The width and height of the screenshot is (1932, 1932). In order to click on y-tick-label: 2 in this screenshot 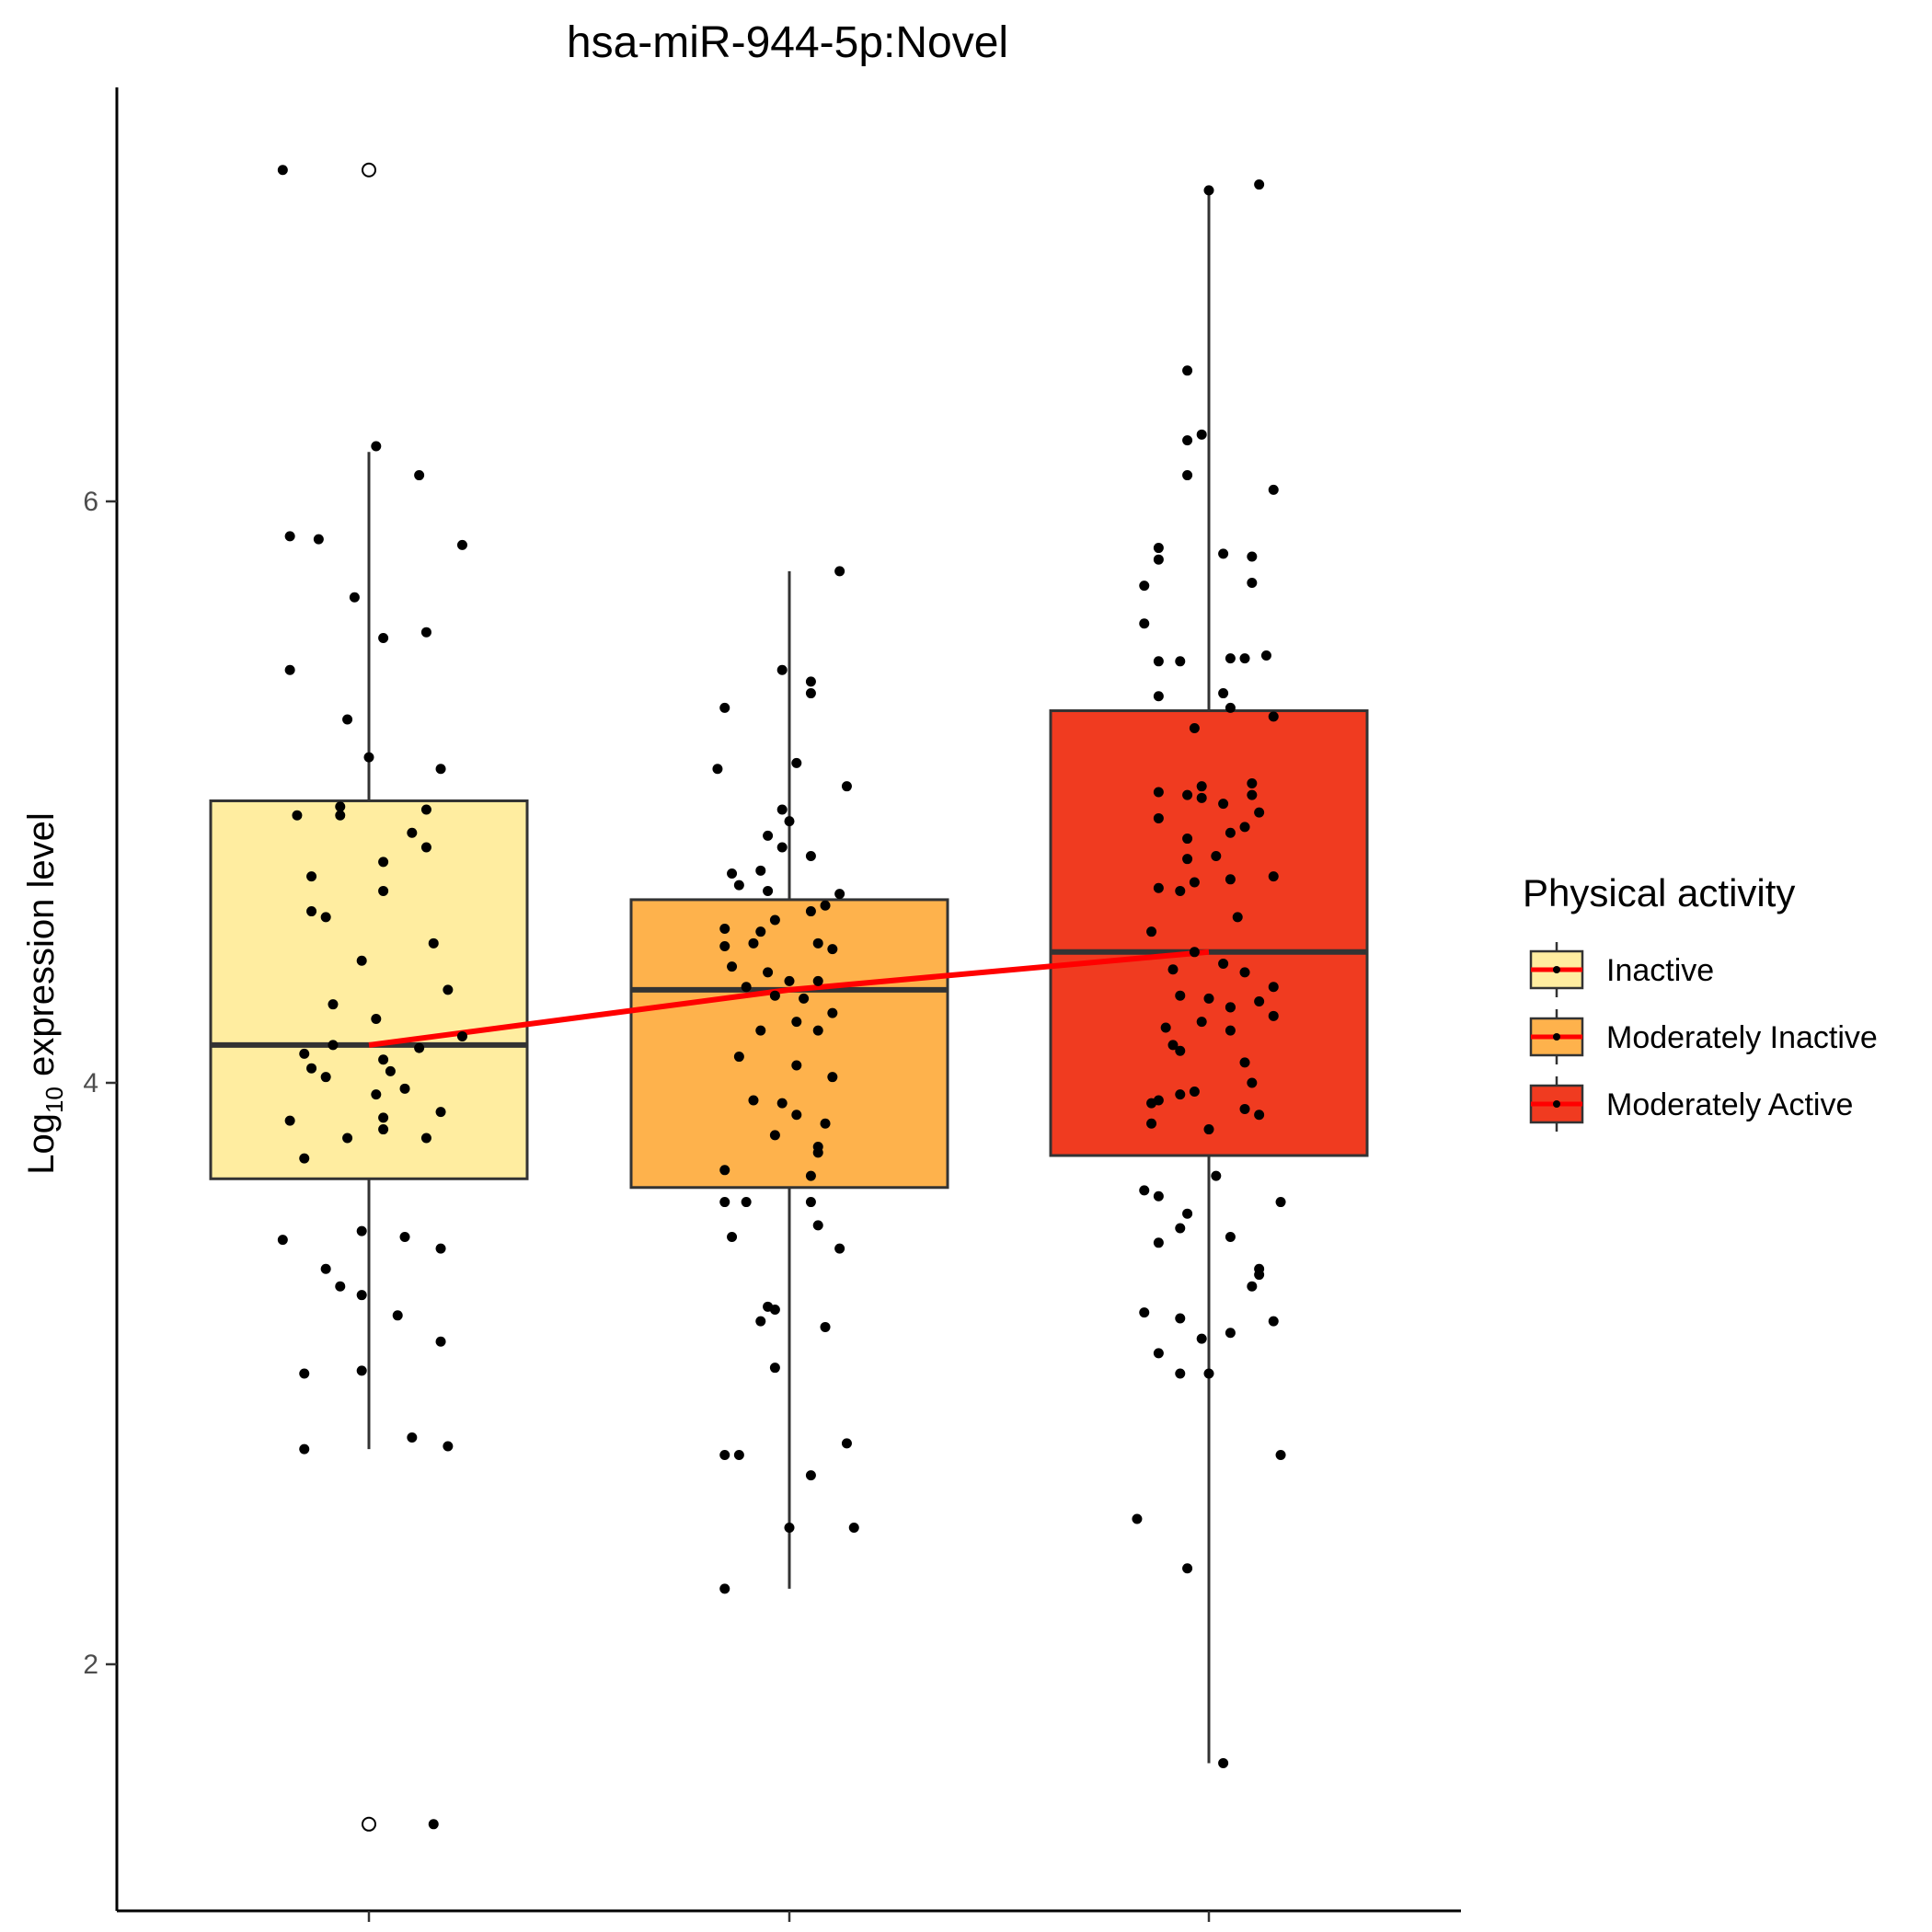, I will do `click(90, 1665)`.